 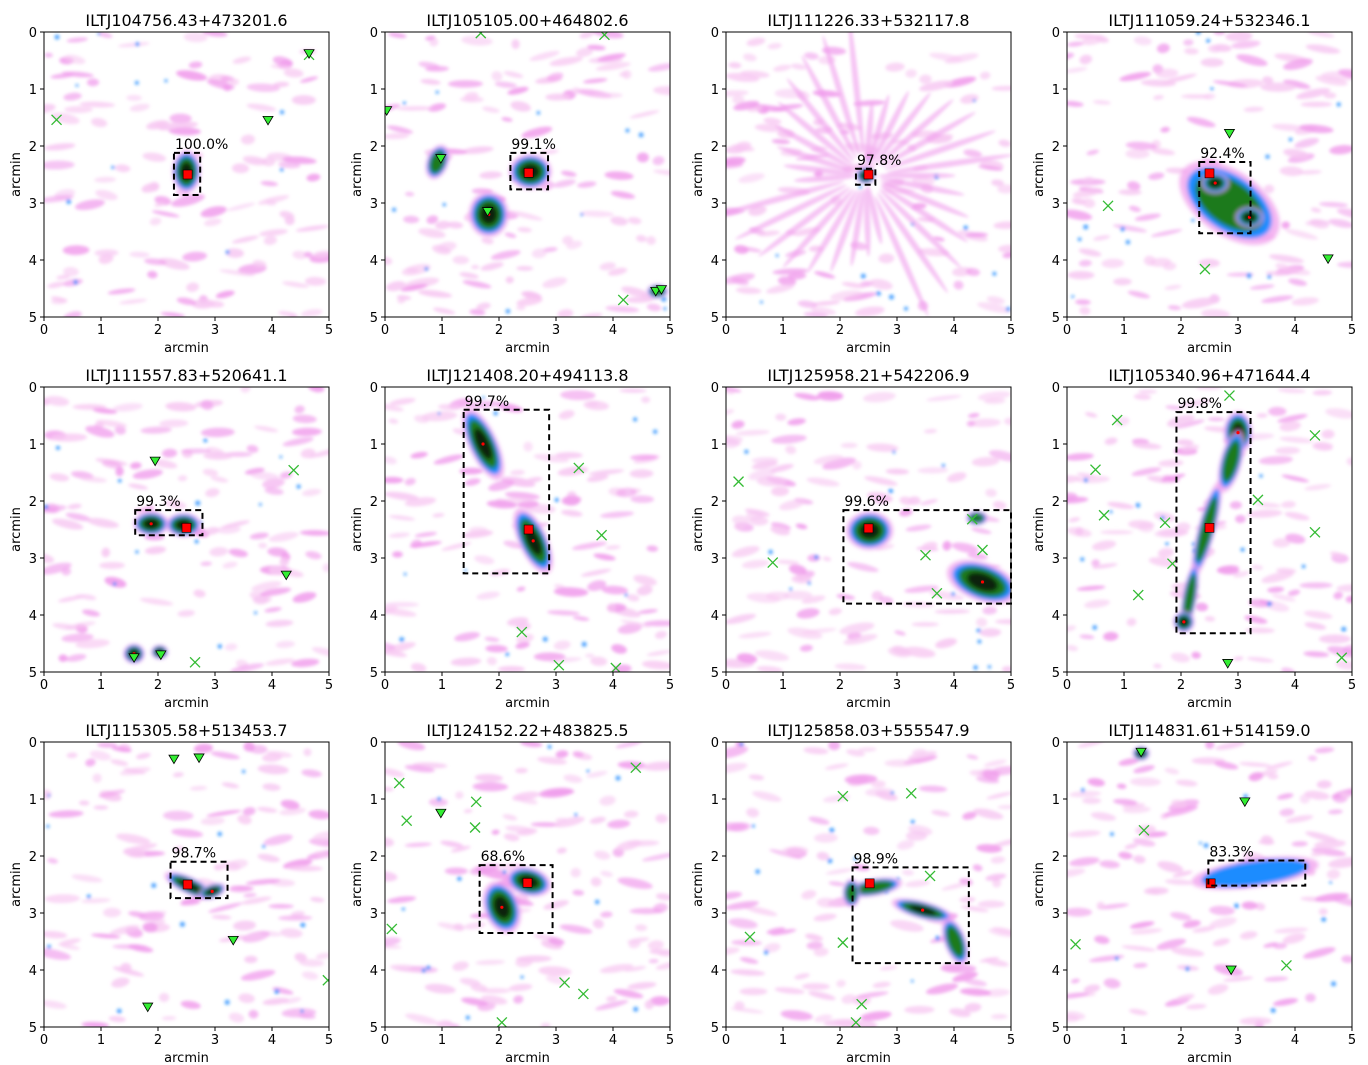 I want to click on x-tick-label: 4, so click(x=954, y=330).